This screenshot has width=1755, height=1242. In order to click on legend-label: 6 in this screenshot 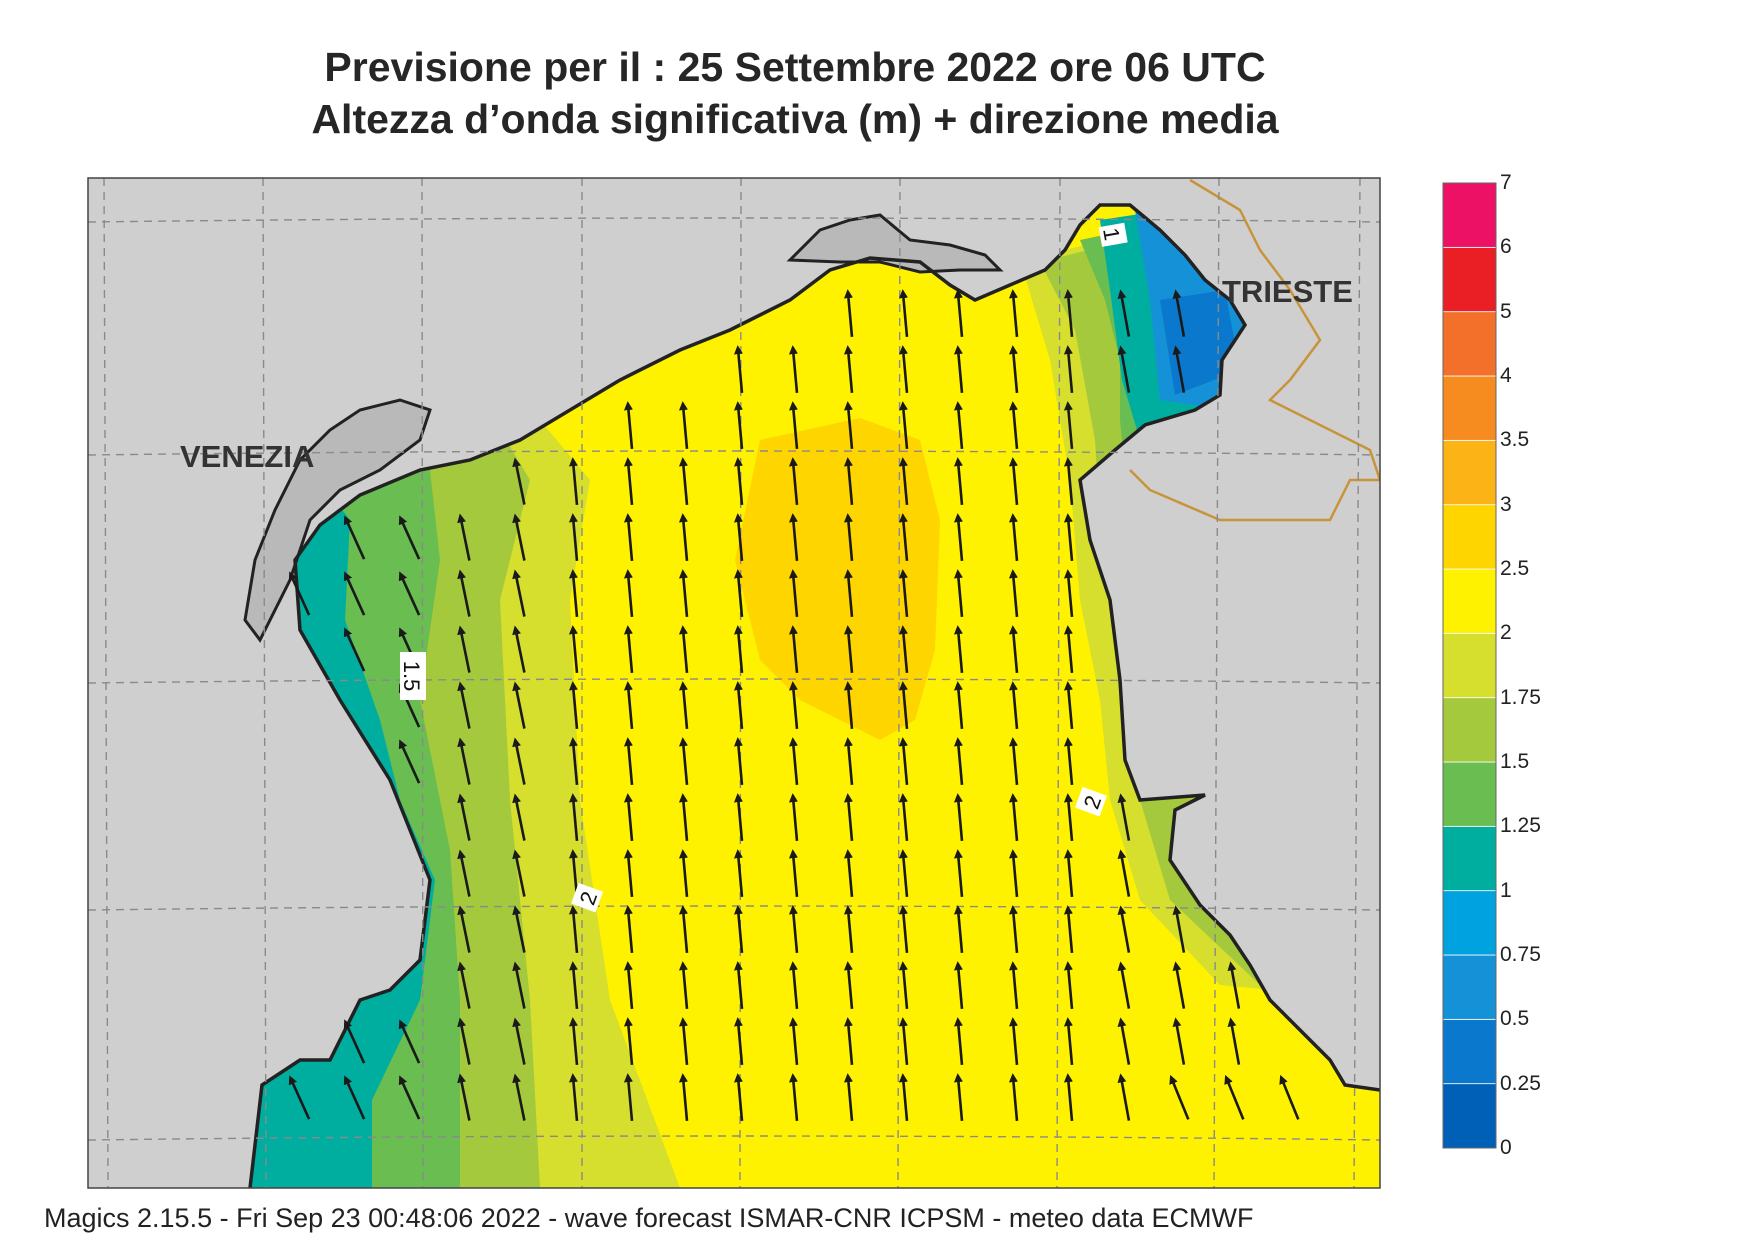, I will do `click(1506, 247)`.